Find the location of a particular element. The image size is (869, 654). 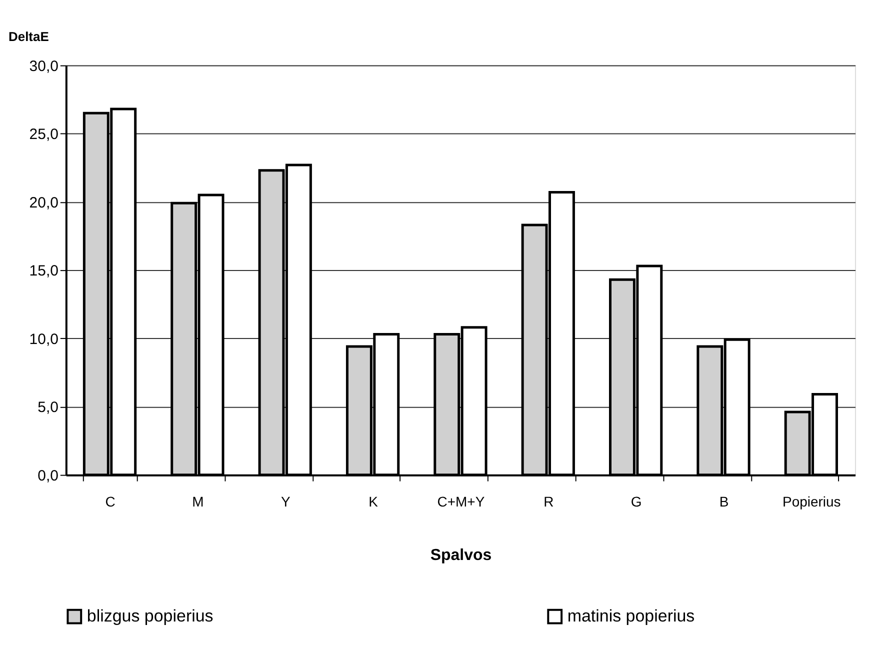

y-tick-label: 5,0 is located at coordinates (48, 407).